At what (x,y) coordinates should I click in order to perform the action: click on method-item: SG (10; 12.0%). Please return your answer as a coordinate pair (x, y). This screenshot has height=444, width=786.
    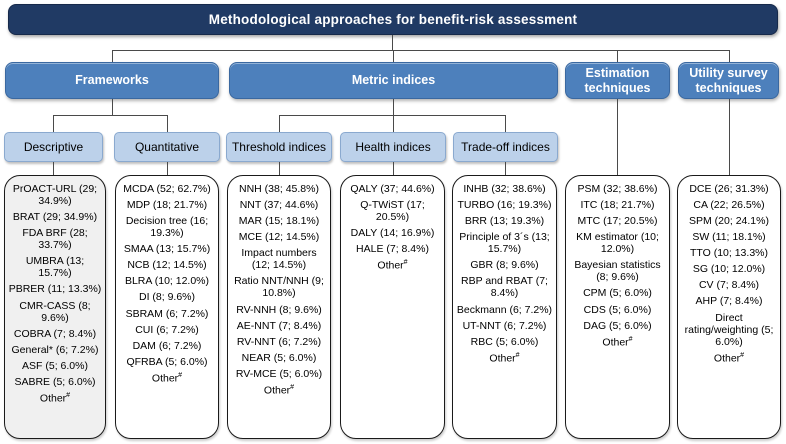
    Looking at the image, I should click on (729, 269).